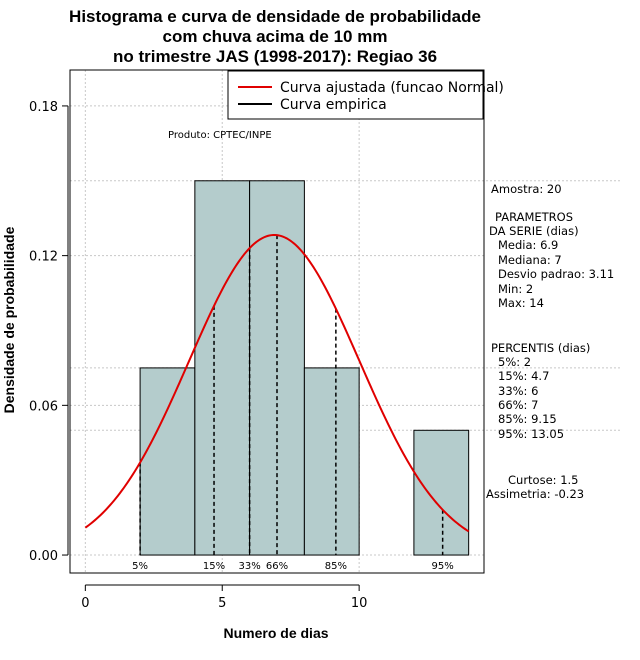  I want to click on credit-text: Produto: CPTEC/INPE, so click(220, 135).